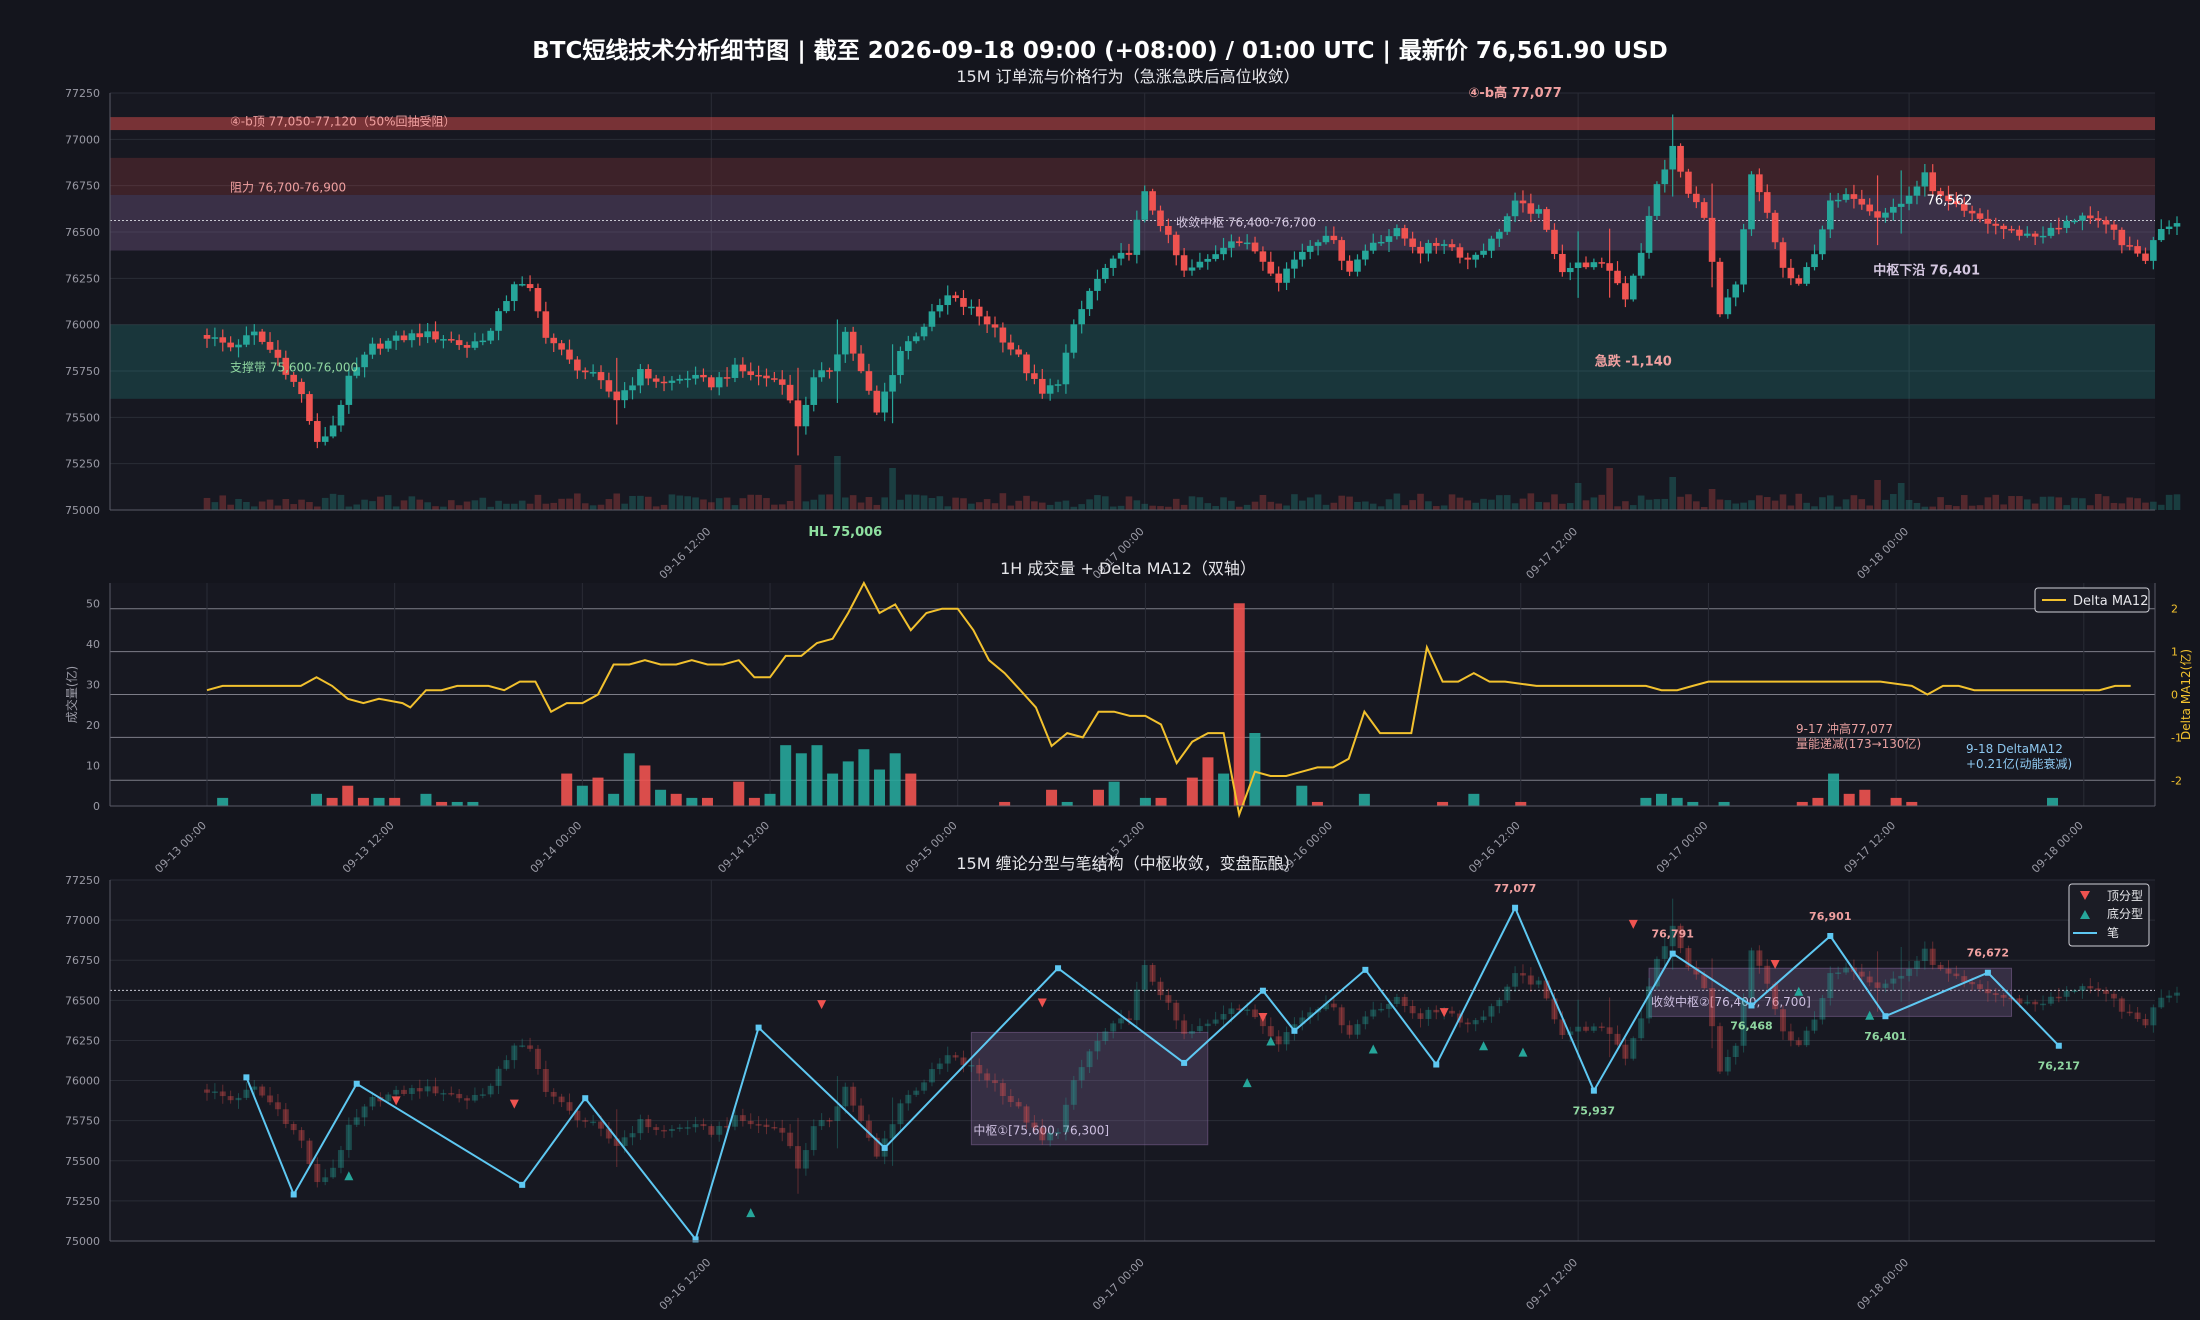 The width and height of the screenshot is (2200, 1320). What do you see at coordinates (2059, 1066) in the screenshot?
I see `panel3-price-label-7: 76,217` at bounding box center [2059, 1066].